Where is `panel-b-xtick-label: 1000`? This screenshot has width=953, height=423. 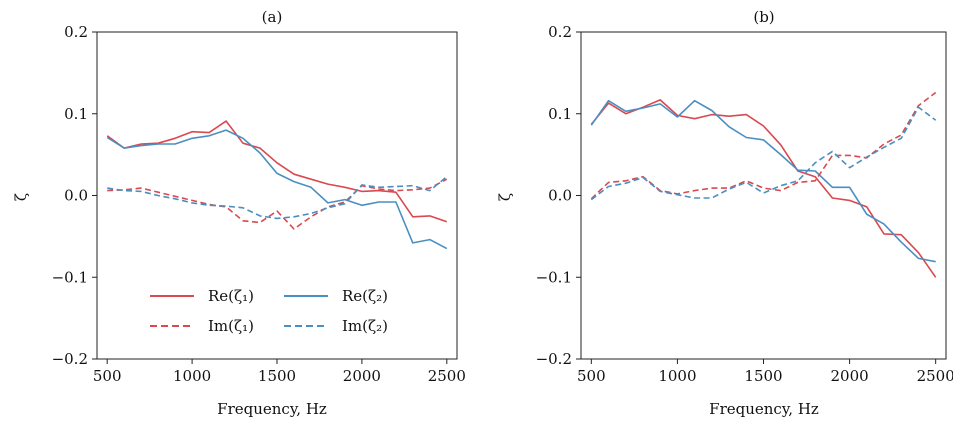 panel-b-xtick-label: 1000 is located at coordinates (677, 376).